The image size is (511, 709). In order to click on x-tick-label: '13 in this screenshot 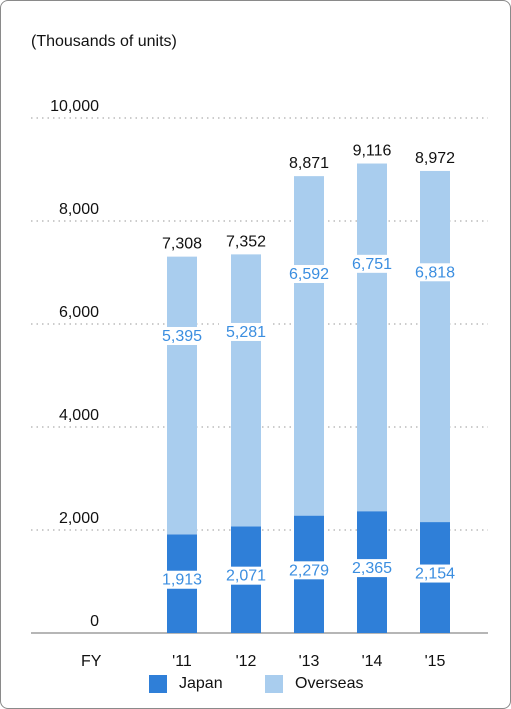, I will do `click(309, 661)`.